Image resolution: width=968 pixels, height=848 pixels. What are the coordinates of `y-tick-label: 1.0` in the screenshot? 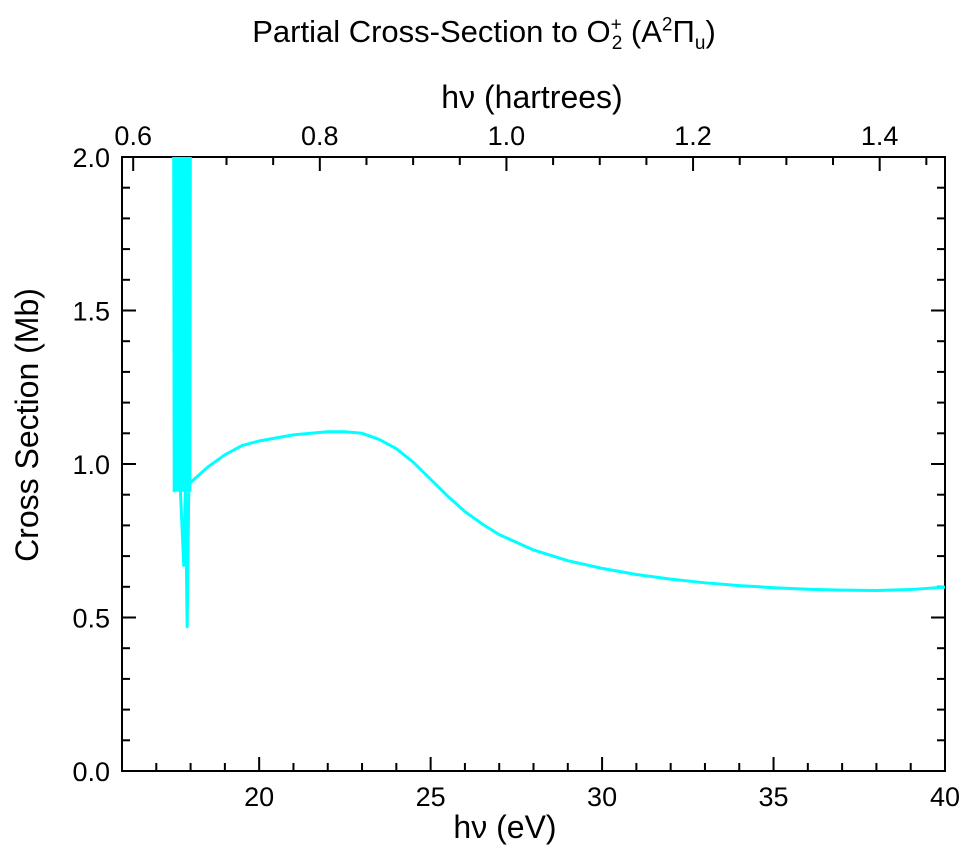 It's located at (91, 465).